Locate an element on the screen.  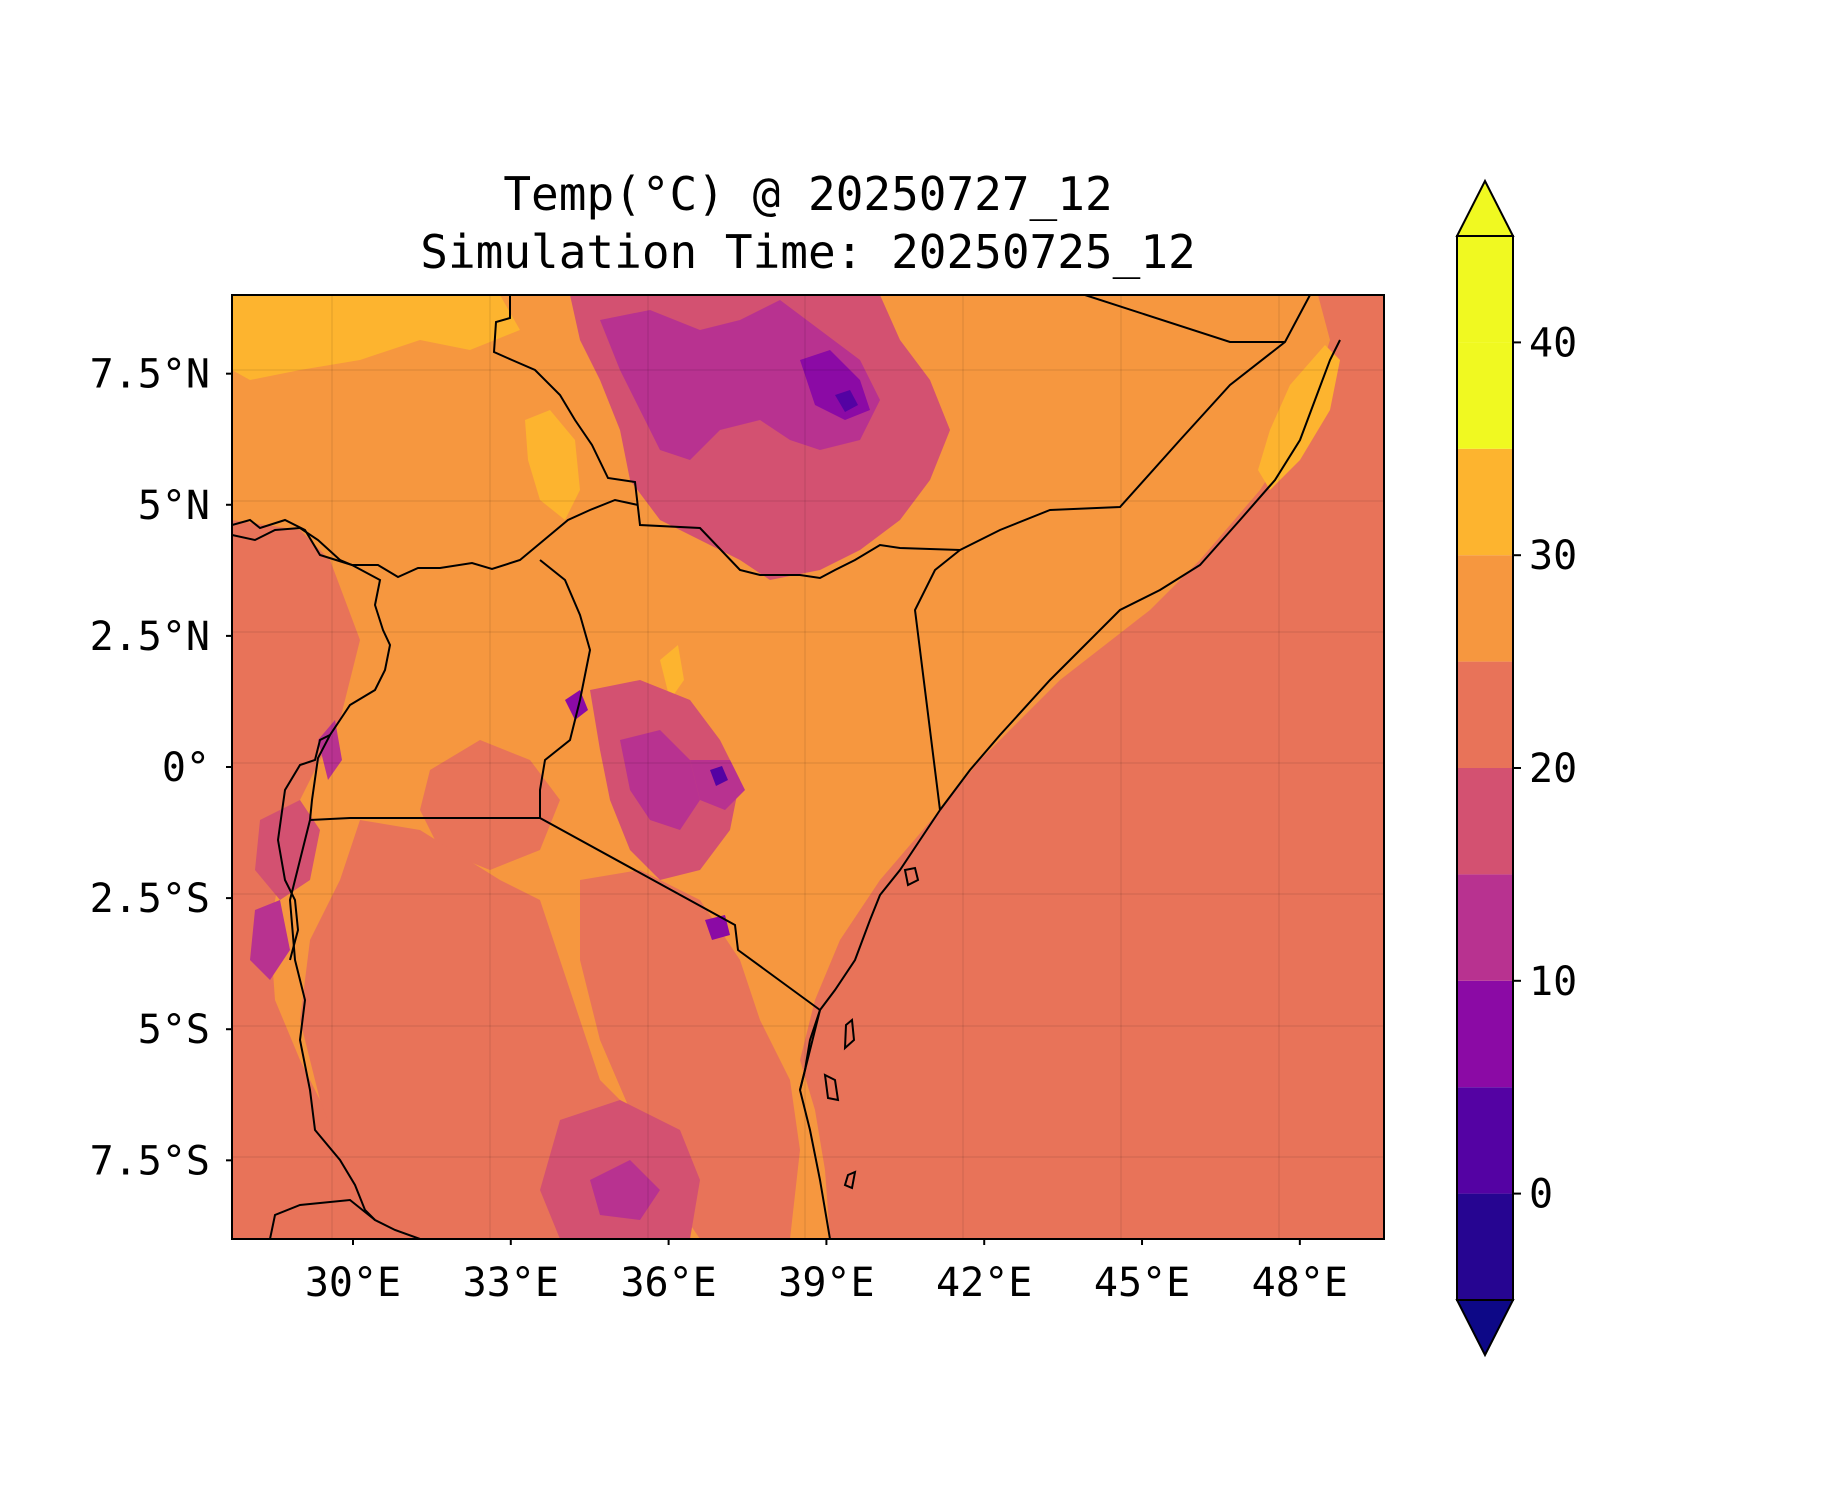
colorbar-tick-label: 20 is located at coordinates (1553, 769).